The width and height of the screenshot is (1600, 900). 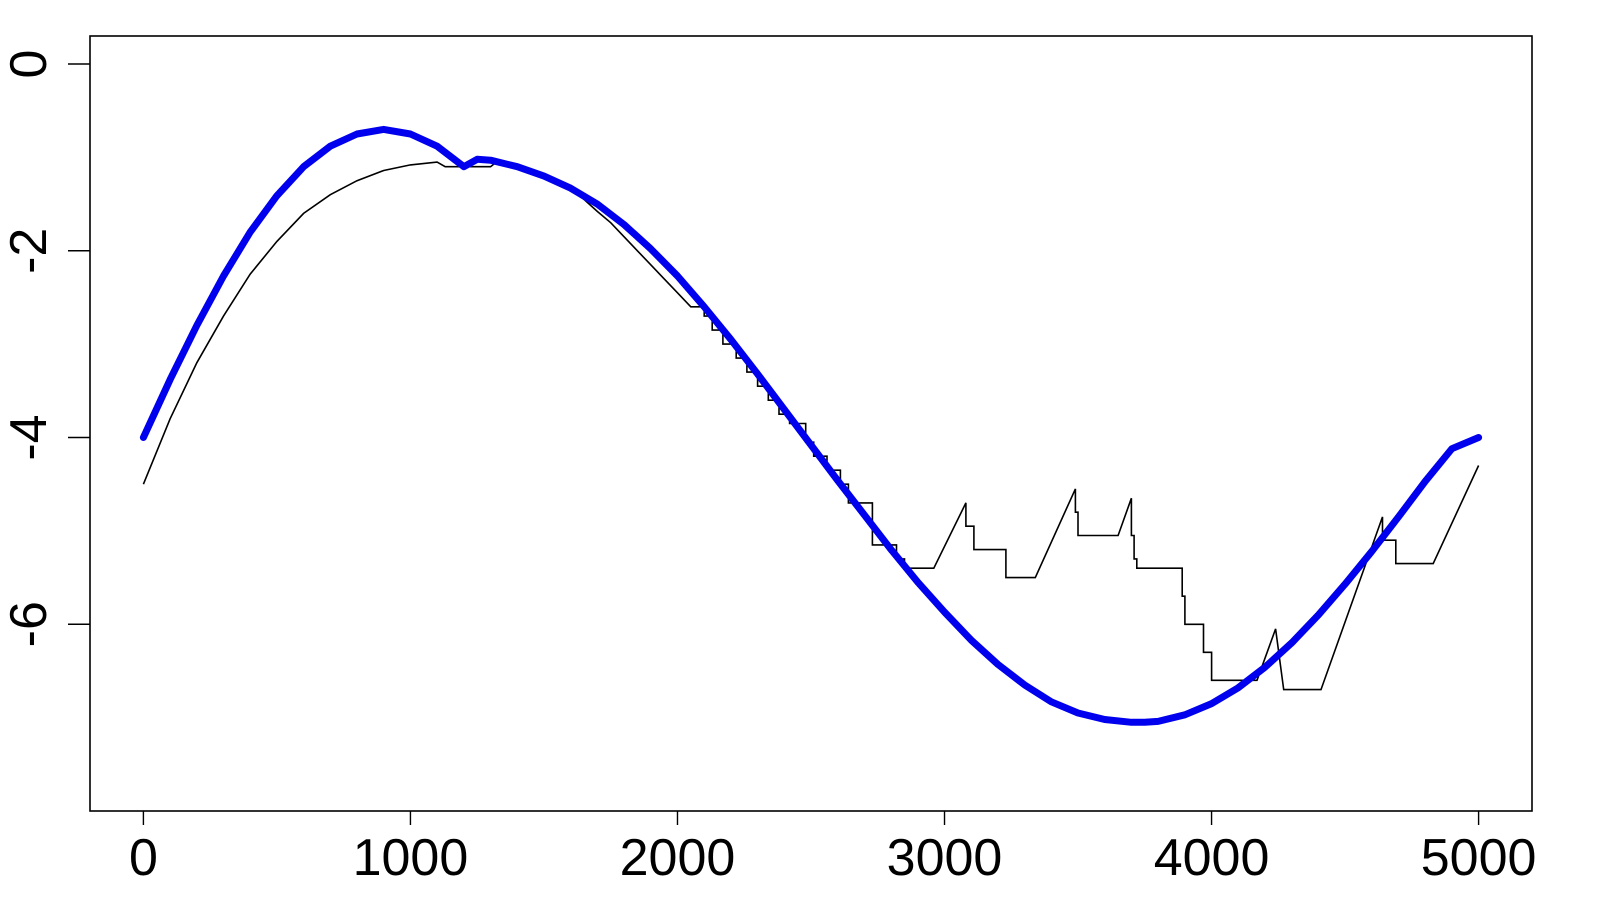 I want to click on x-tick-label: 5000, so click(x=1479, y=858).